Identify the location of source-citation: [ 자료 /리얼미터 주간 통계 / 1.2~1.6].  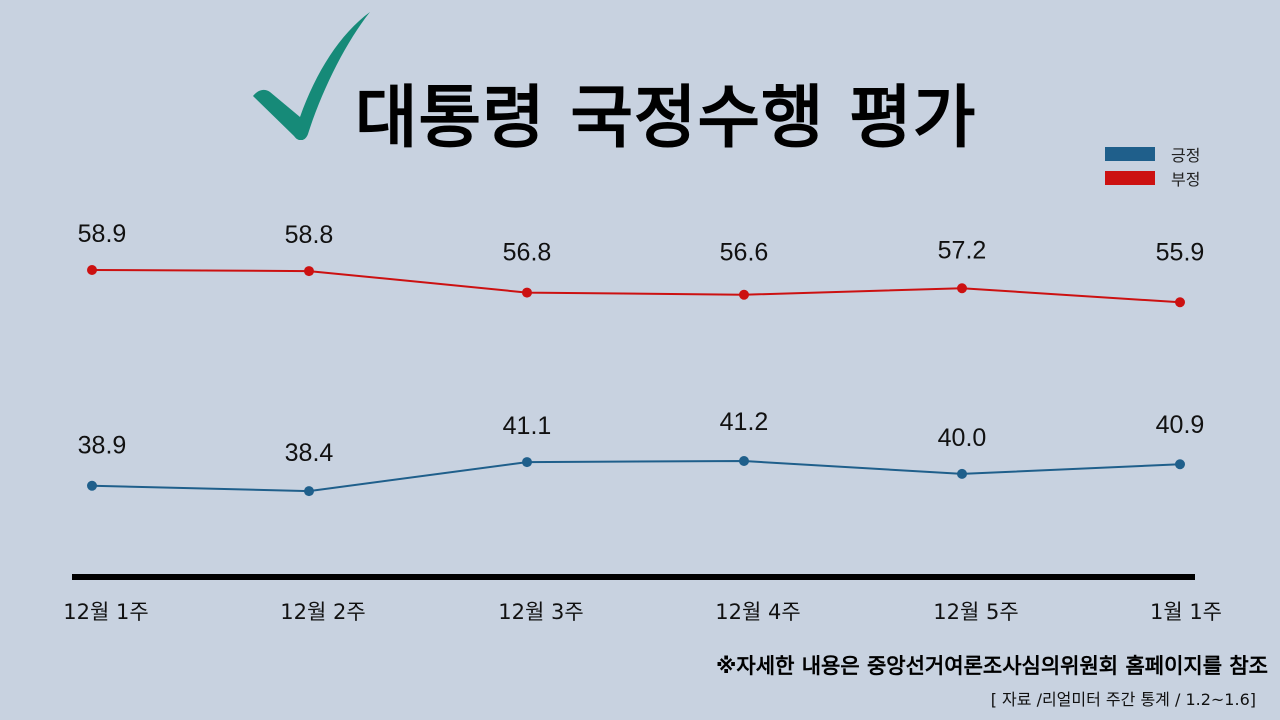
(1123, 699).